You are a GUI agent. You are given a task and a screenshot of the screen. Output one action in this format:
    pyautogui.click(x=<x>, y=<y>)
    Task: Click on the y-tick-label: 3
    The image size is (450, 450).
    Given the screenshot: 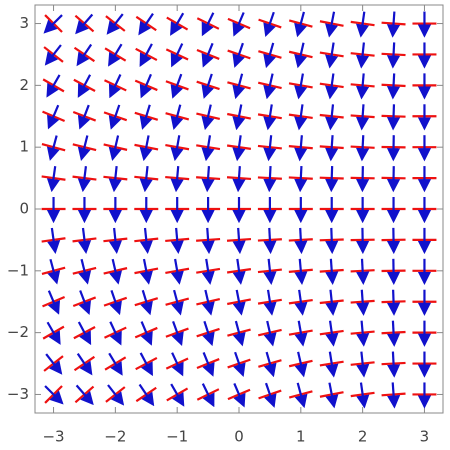 What is the action you would take?
    pyautogui.click(x=24, y=23)
    